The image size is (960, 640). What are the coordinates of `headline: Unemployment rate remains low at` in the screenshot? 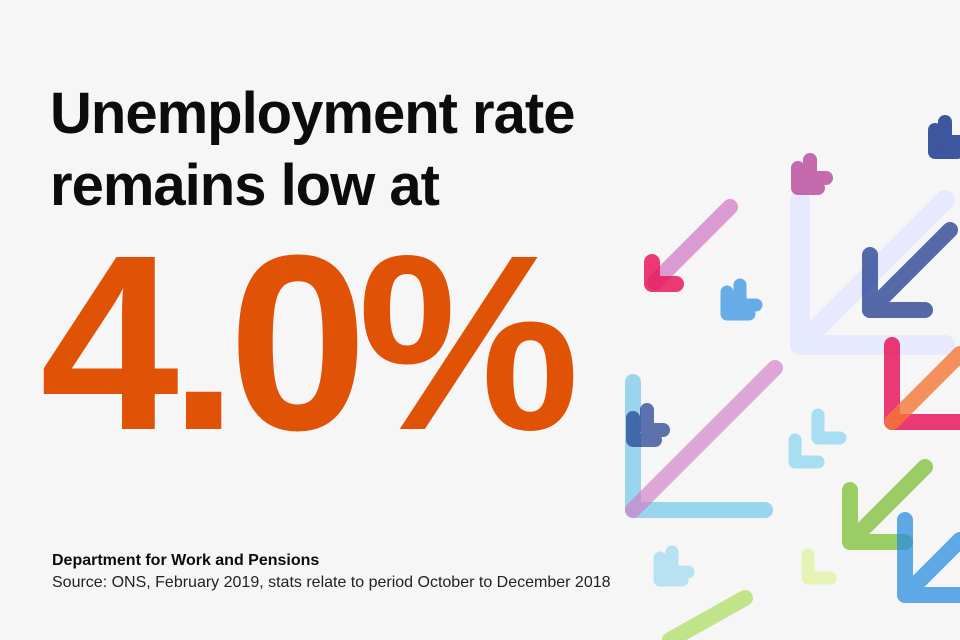 It's located at (312, 150).